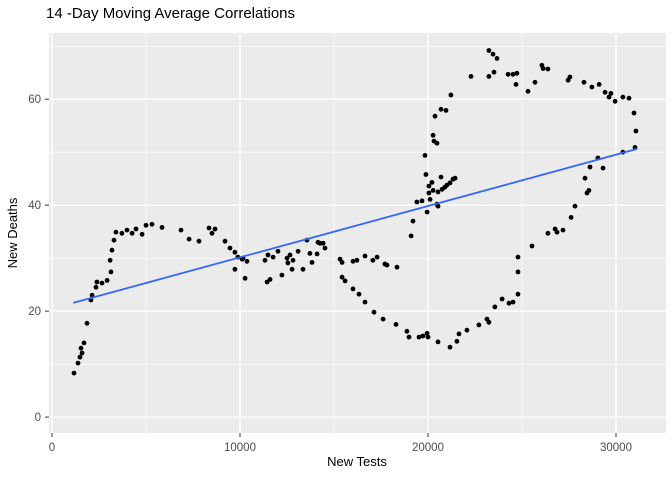 The width and height of the screenshot is (672, 480). Describe the element at coordinates (357, 461) in the screenshot. I see `x-axis-title: New Tests` at that location.